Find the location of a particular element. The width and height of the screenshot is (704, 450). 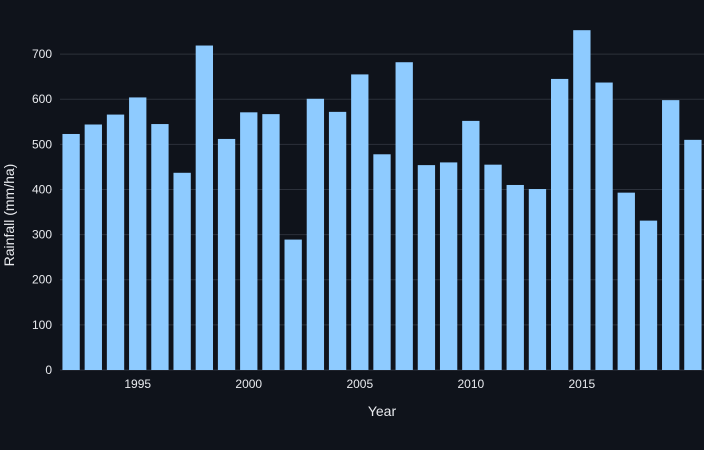

bar-2019 is located at coordinates (671, 235).